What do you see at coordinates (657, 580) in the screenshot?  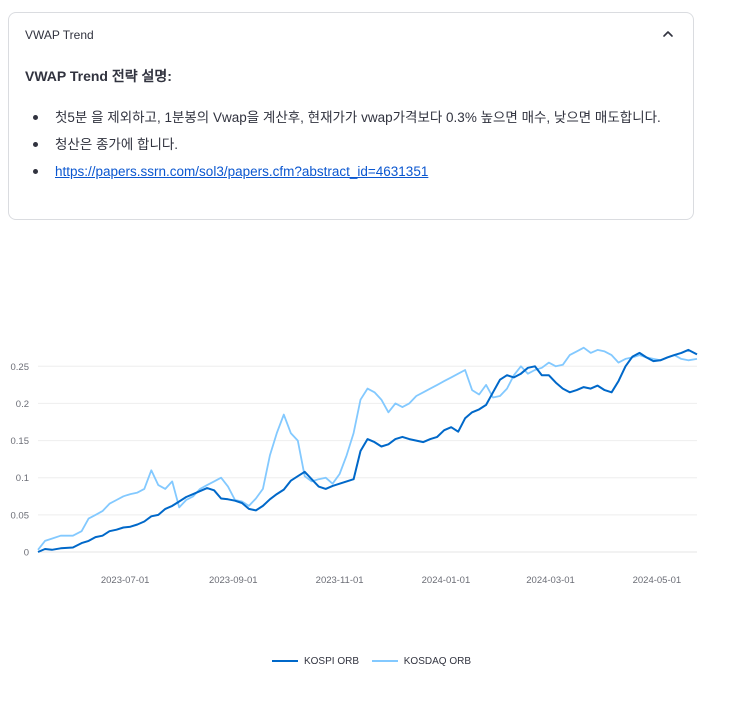 I see `x-tick-label: 2024-05-01` at bounding box center [657, 580].